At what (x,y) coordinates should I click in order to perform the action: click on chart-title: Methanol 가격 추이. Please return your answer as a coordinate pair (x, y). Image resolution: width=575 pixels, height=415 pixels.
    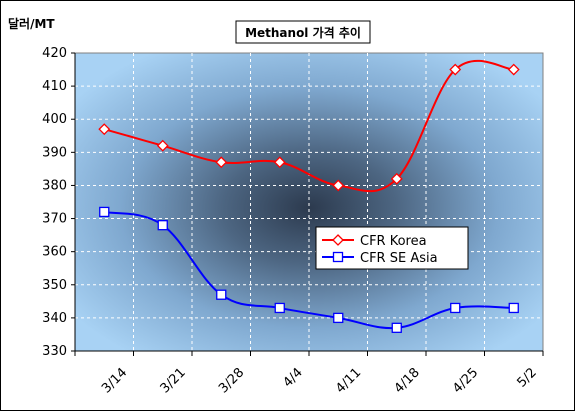
    Looking at the image, I should click on (303, 32).